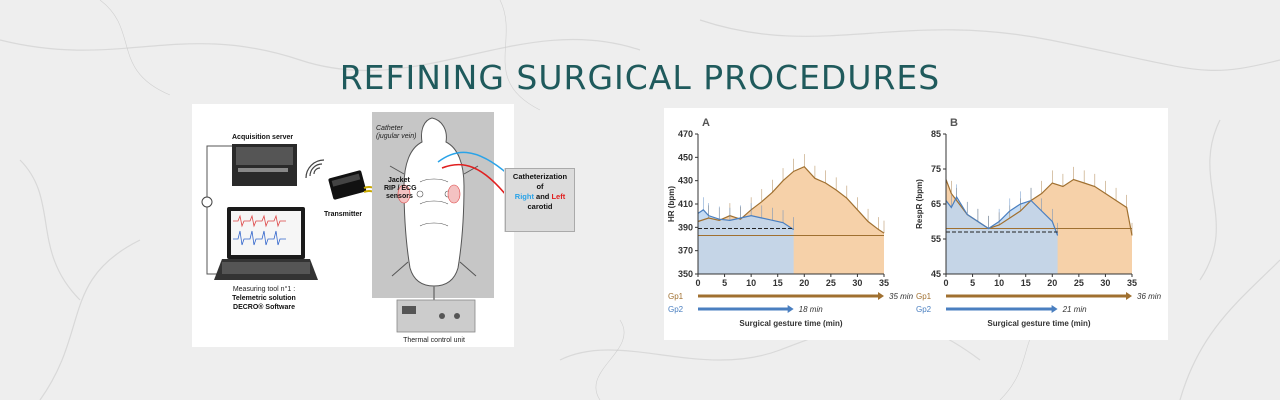 This screenshot has width=1280, height=400. What do you see at coordinates (264, 307) in the screenshot?
I see `software-label: DECRO® Software` at bounding box center [264, 307].